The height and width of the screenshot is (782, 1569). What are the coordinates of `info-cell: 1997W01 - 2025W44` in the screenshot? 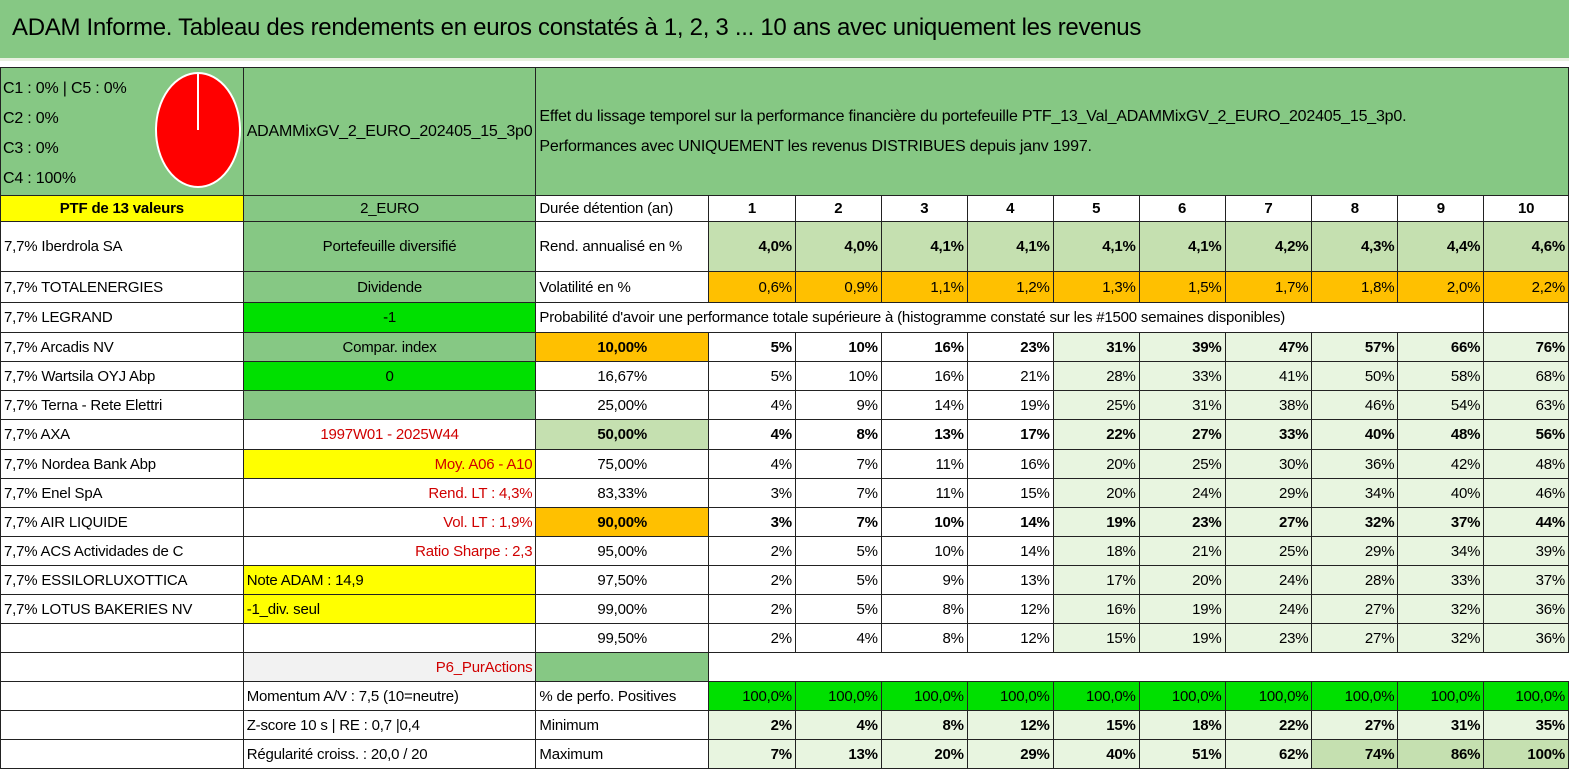 It's located at (389, 434).